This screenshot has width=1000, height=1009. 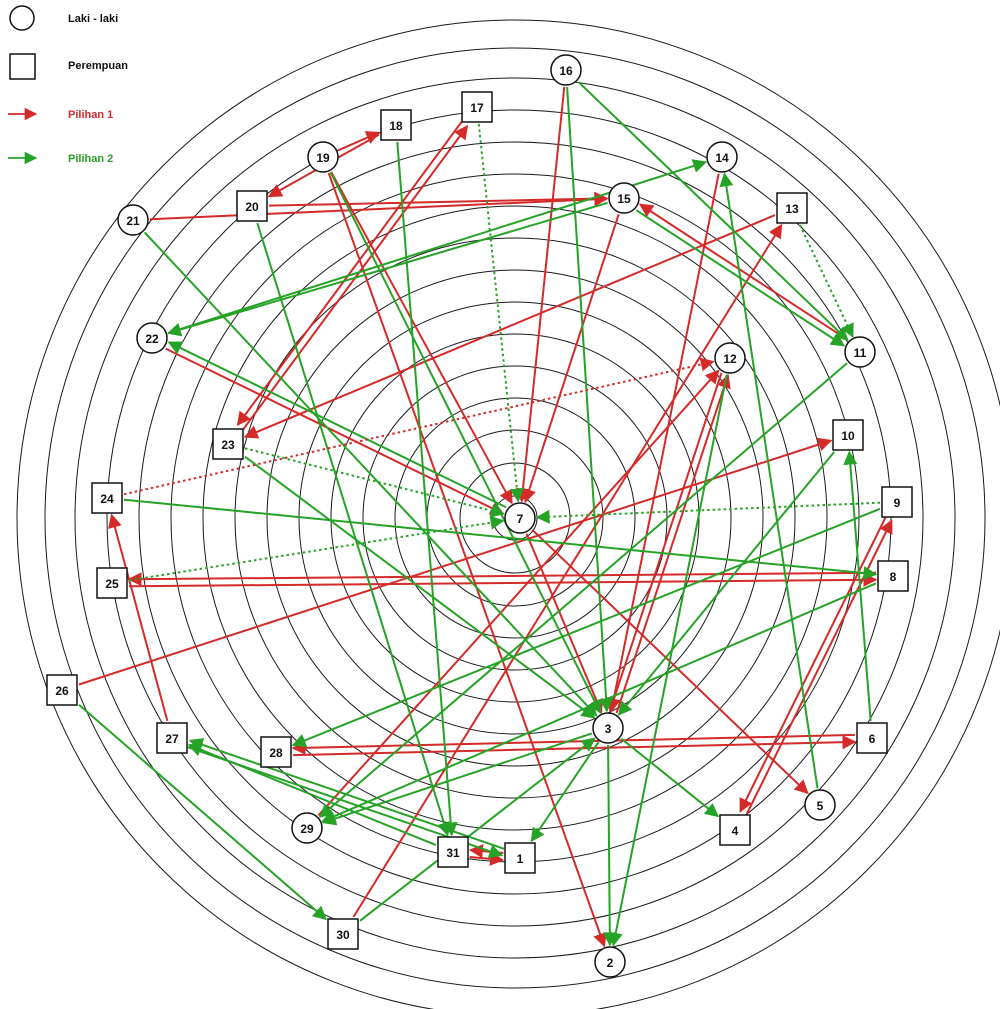 What do you see at coordinates (893, 577) in the screenshot?
I see `node-label: 8` at bounding box center [893, 577].